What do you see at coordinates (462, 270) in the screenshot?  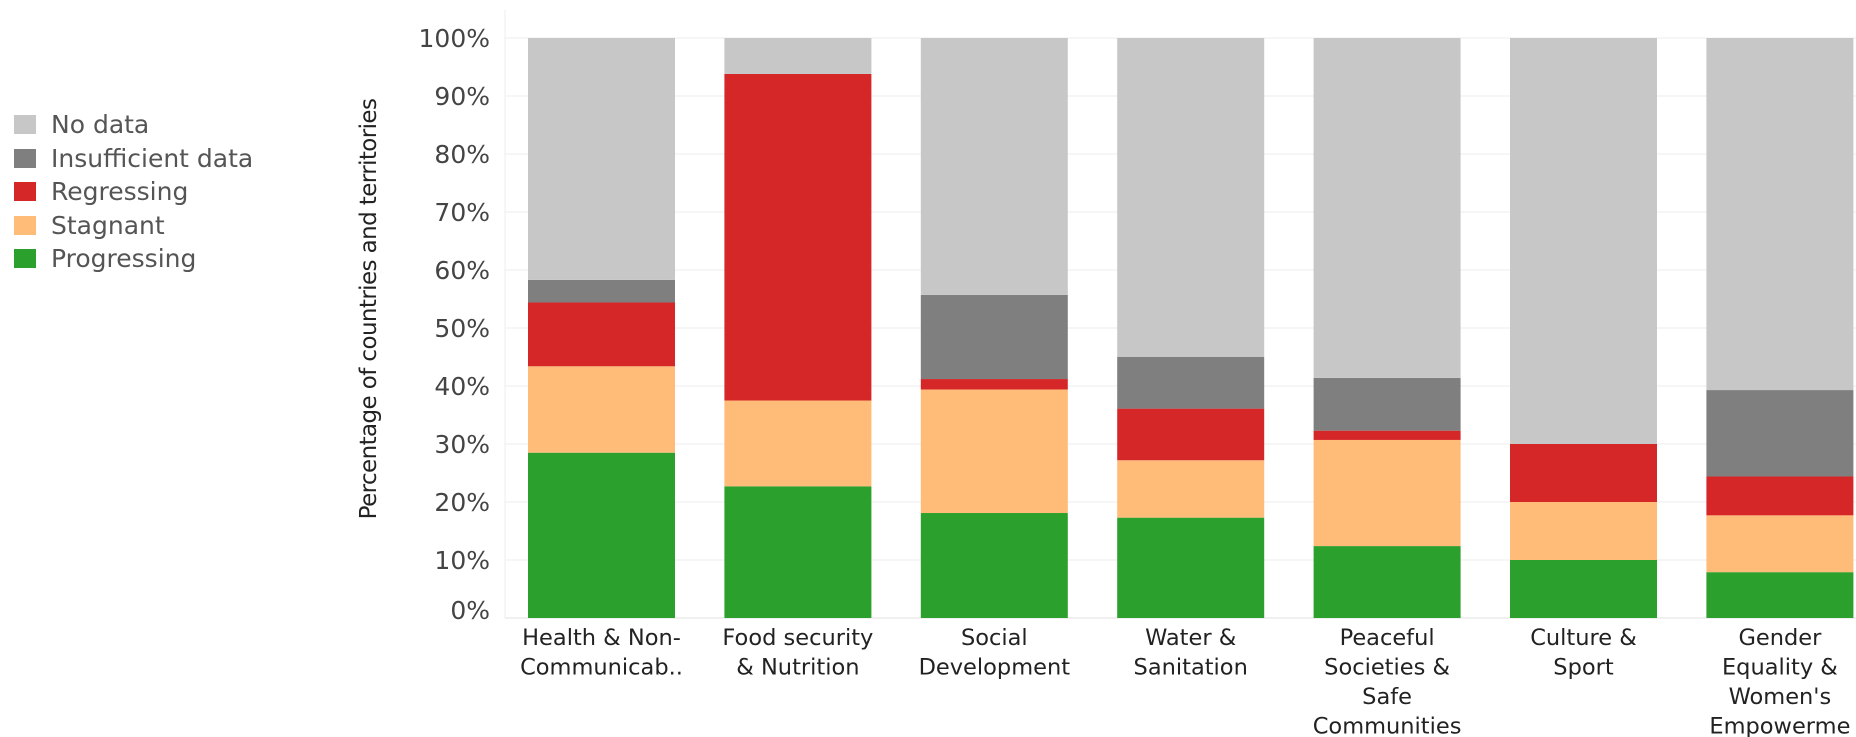 I see `y-tick-label: 60%` at bounding box center [462, 270].